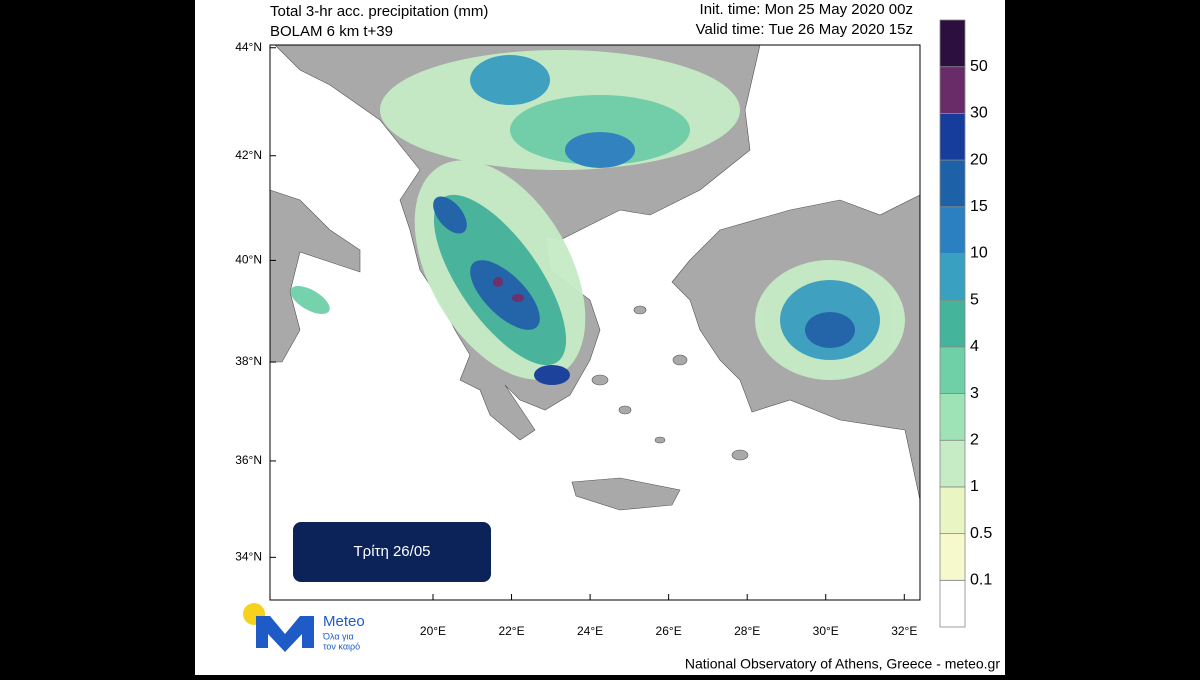 The image size is (1200, 680). I want to click on colorbar-label: 10, so click(979, 253).